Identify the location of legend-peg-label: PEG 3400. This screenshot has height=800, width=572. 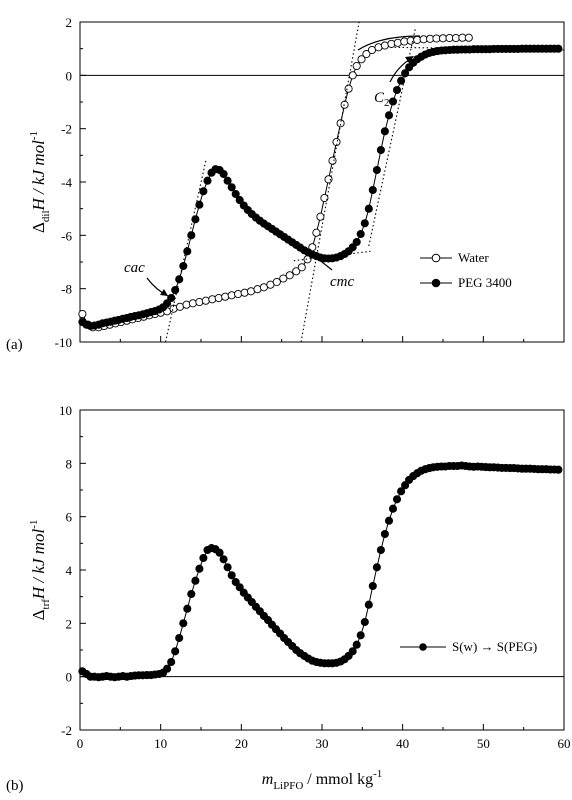
(485, 282).